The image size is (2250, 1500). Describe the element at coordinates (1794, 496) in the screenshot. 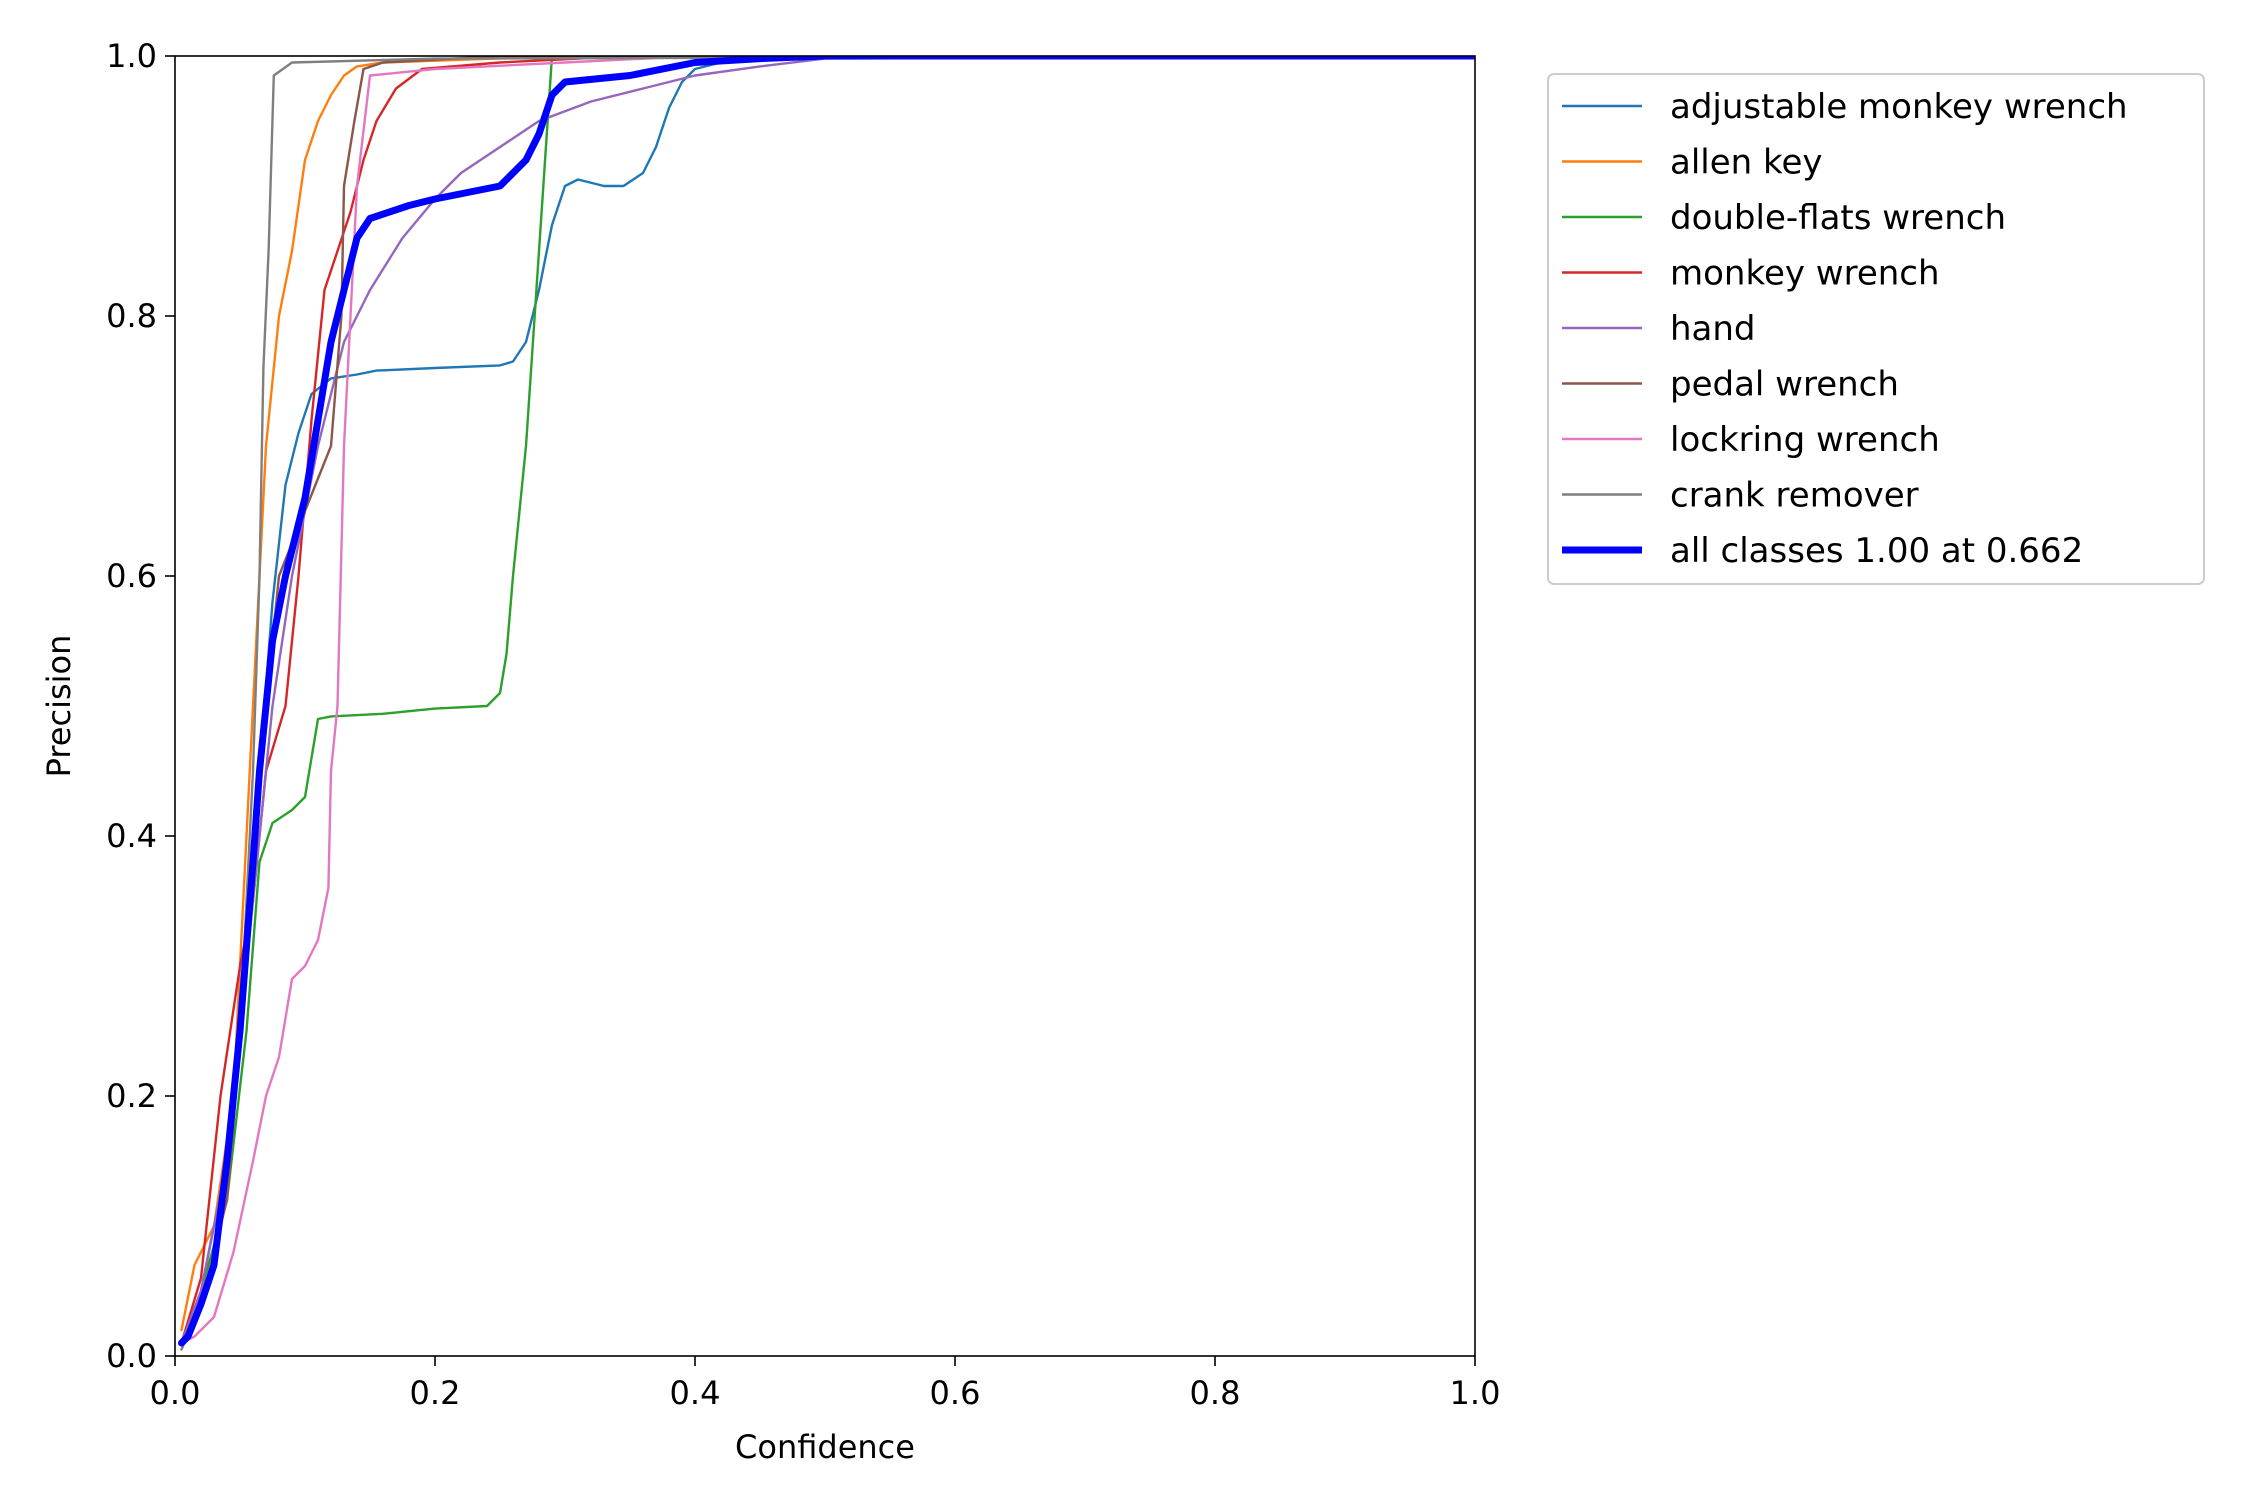

I see `legend-label: crank remover` at that location.